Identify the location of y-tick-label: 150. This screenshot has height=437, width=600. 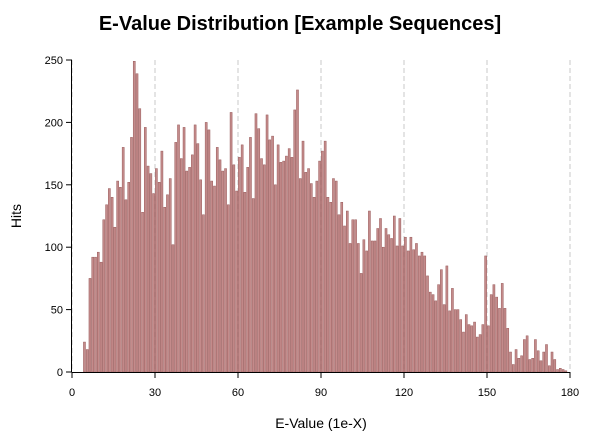
(54, 186).